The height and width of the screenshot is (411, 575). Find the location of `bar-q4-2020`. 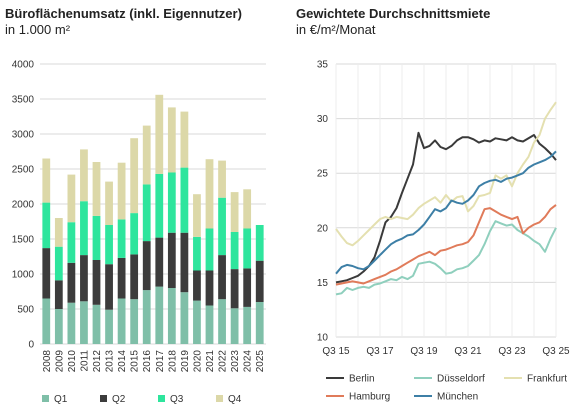

bar-q4-2020 is located at coordinates (197, 215).